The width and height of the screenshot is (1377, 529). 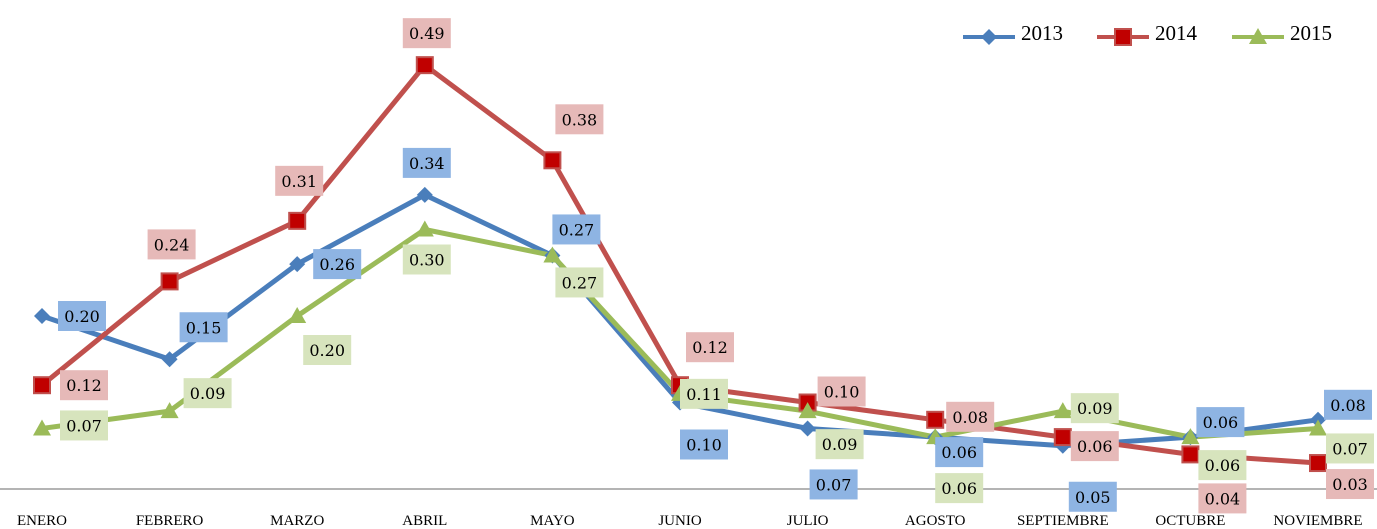 I want to click on marker-2015-abril, so click(x=424, y=228).